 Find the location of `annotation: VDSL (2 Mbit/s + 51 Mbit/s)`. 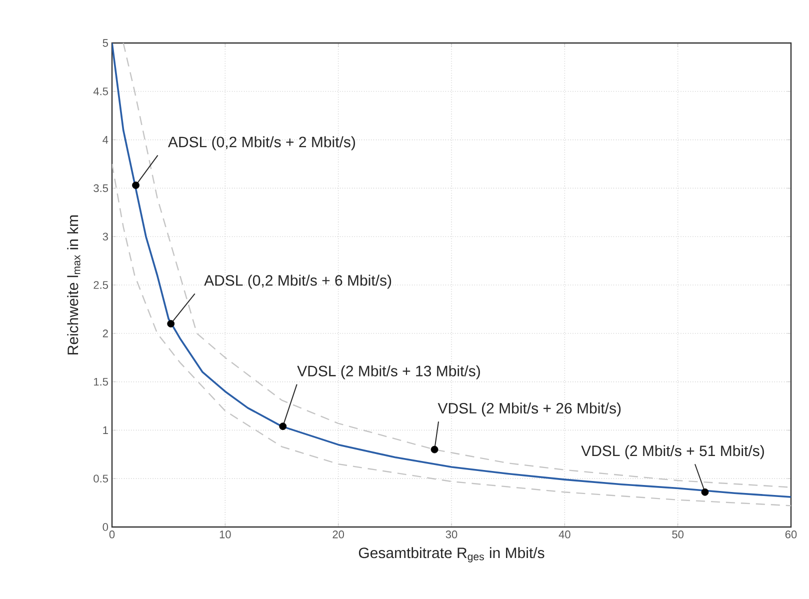

annotation: VDSL (2 Mbit/s + 51 Mbit/s) is located at coordinates (672, 452).